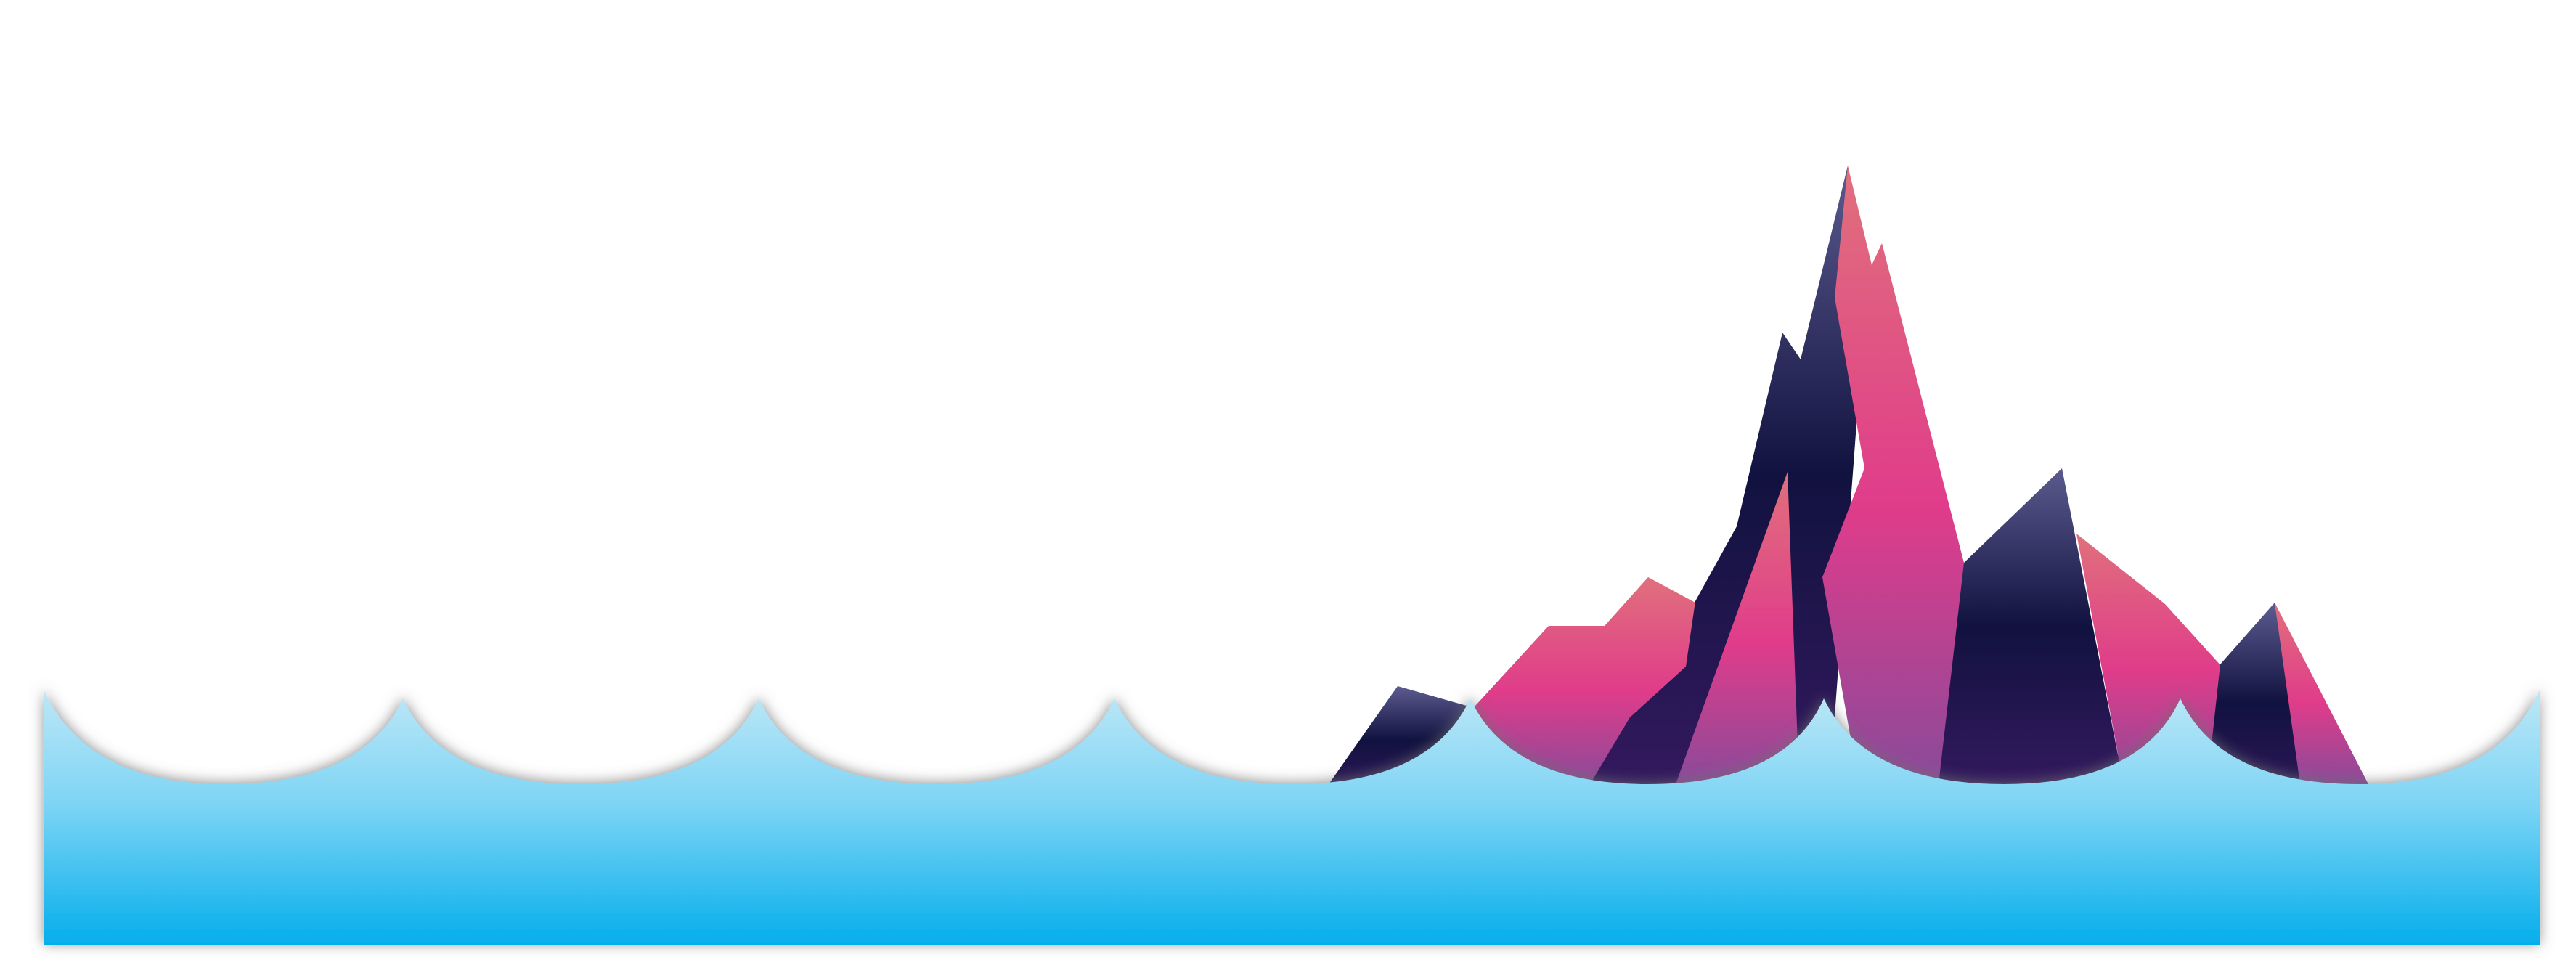 This screenshot has height=978, width=2576. I want to click on ridge-left-dark, so click(1728, 475).